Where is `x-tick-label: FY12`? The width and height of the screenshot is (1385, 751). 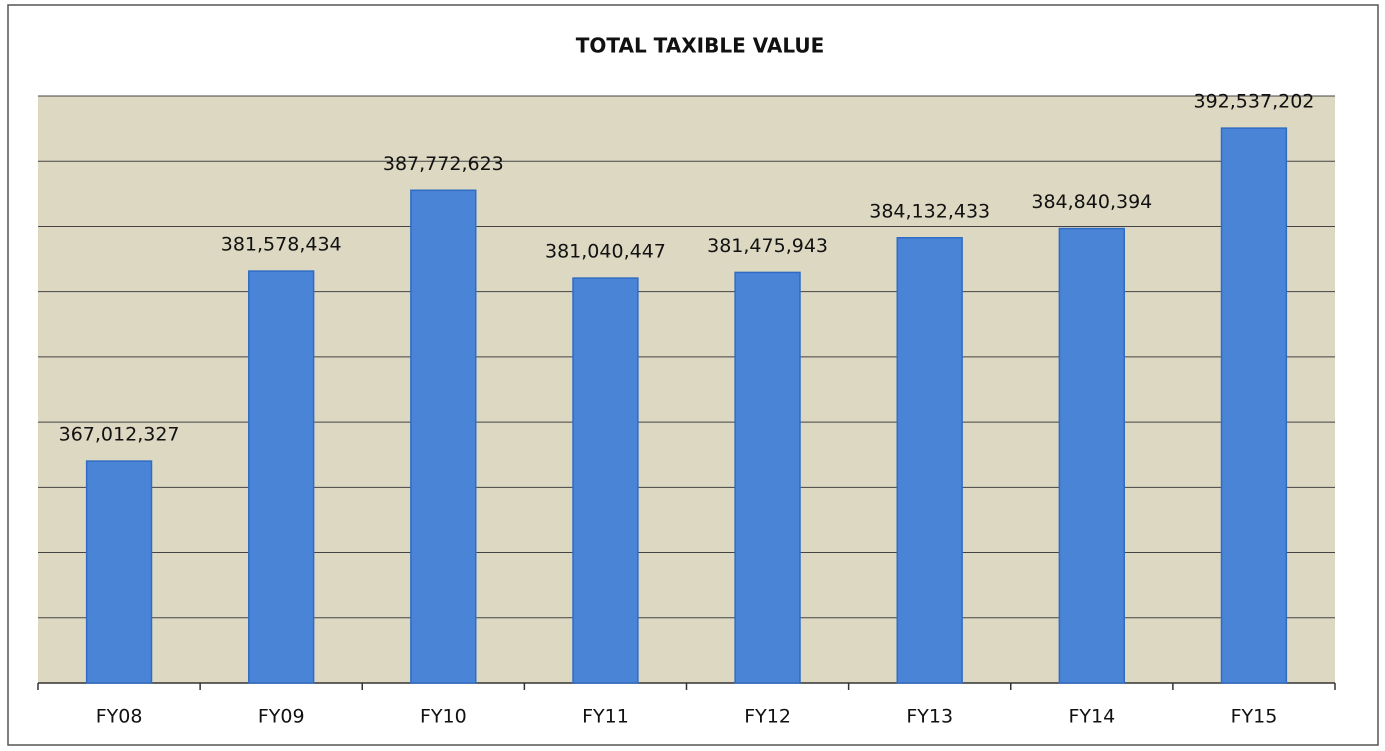 x-tick-label: FY12 is located at coordinates (767, 717).